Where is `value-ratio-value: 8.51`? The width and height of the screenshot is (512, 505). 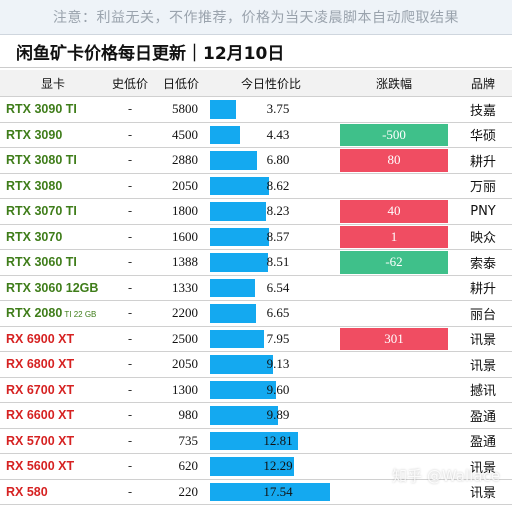 value-ratio-value: 8.51 is located at coordinates (278, 262).